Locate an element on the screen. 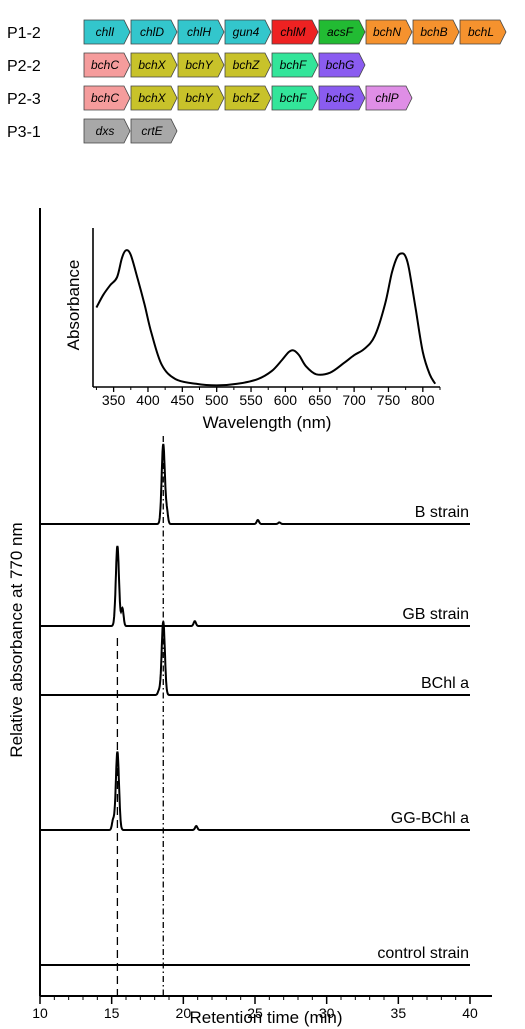 The height and width of the screenshot is (1029, 525). gene-label-crte: crtE is located at coordinates (152, 131).